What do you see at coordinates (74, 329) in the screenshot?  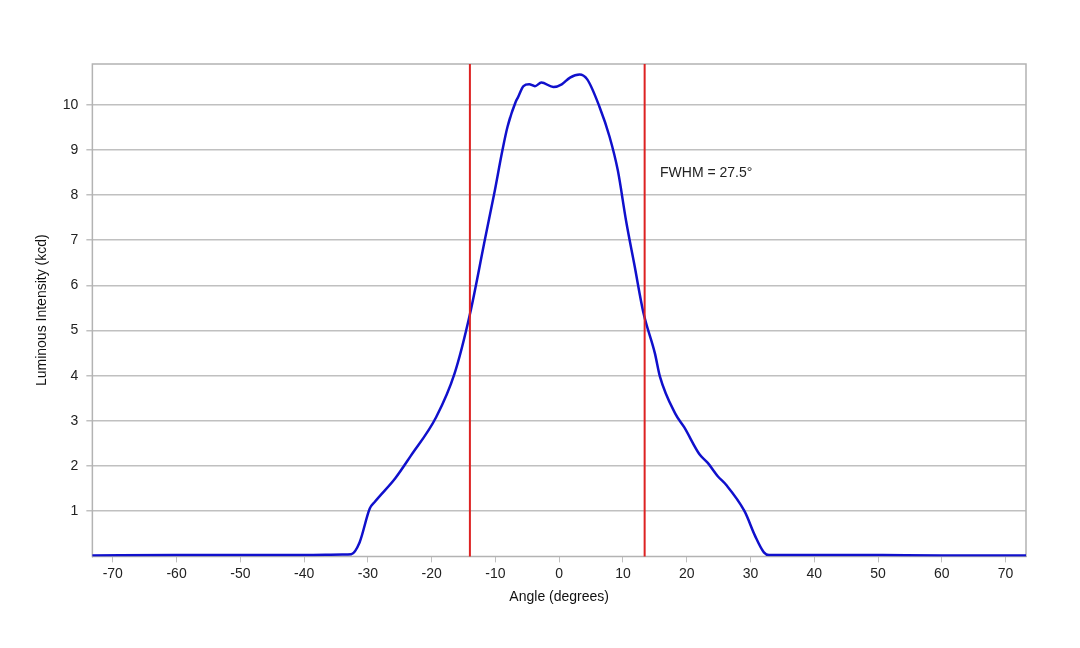 I see `y-tick-label: 5` at bounding box center [74, 329].